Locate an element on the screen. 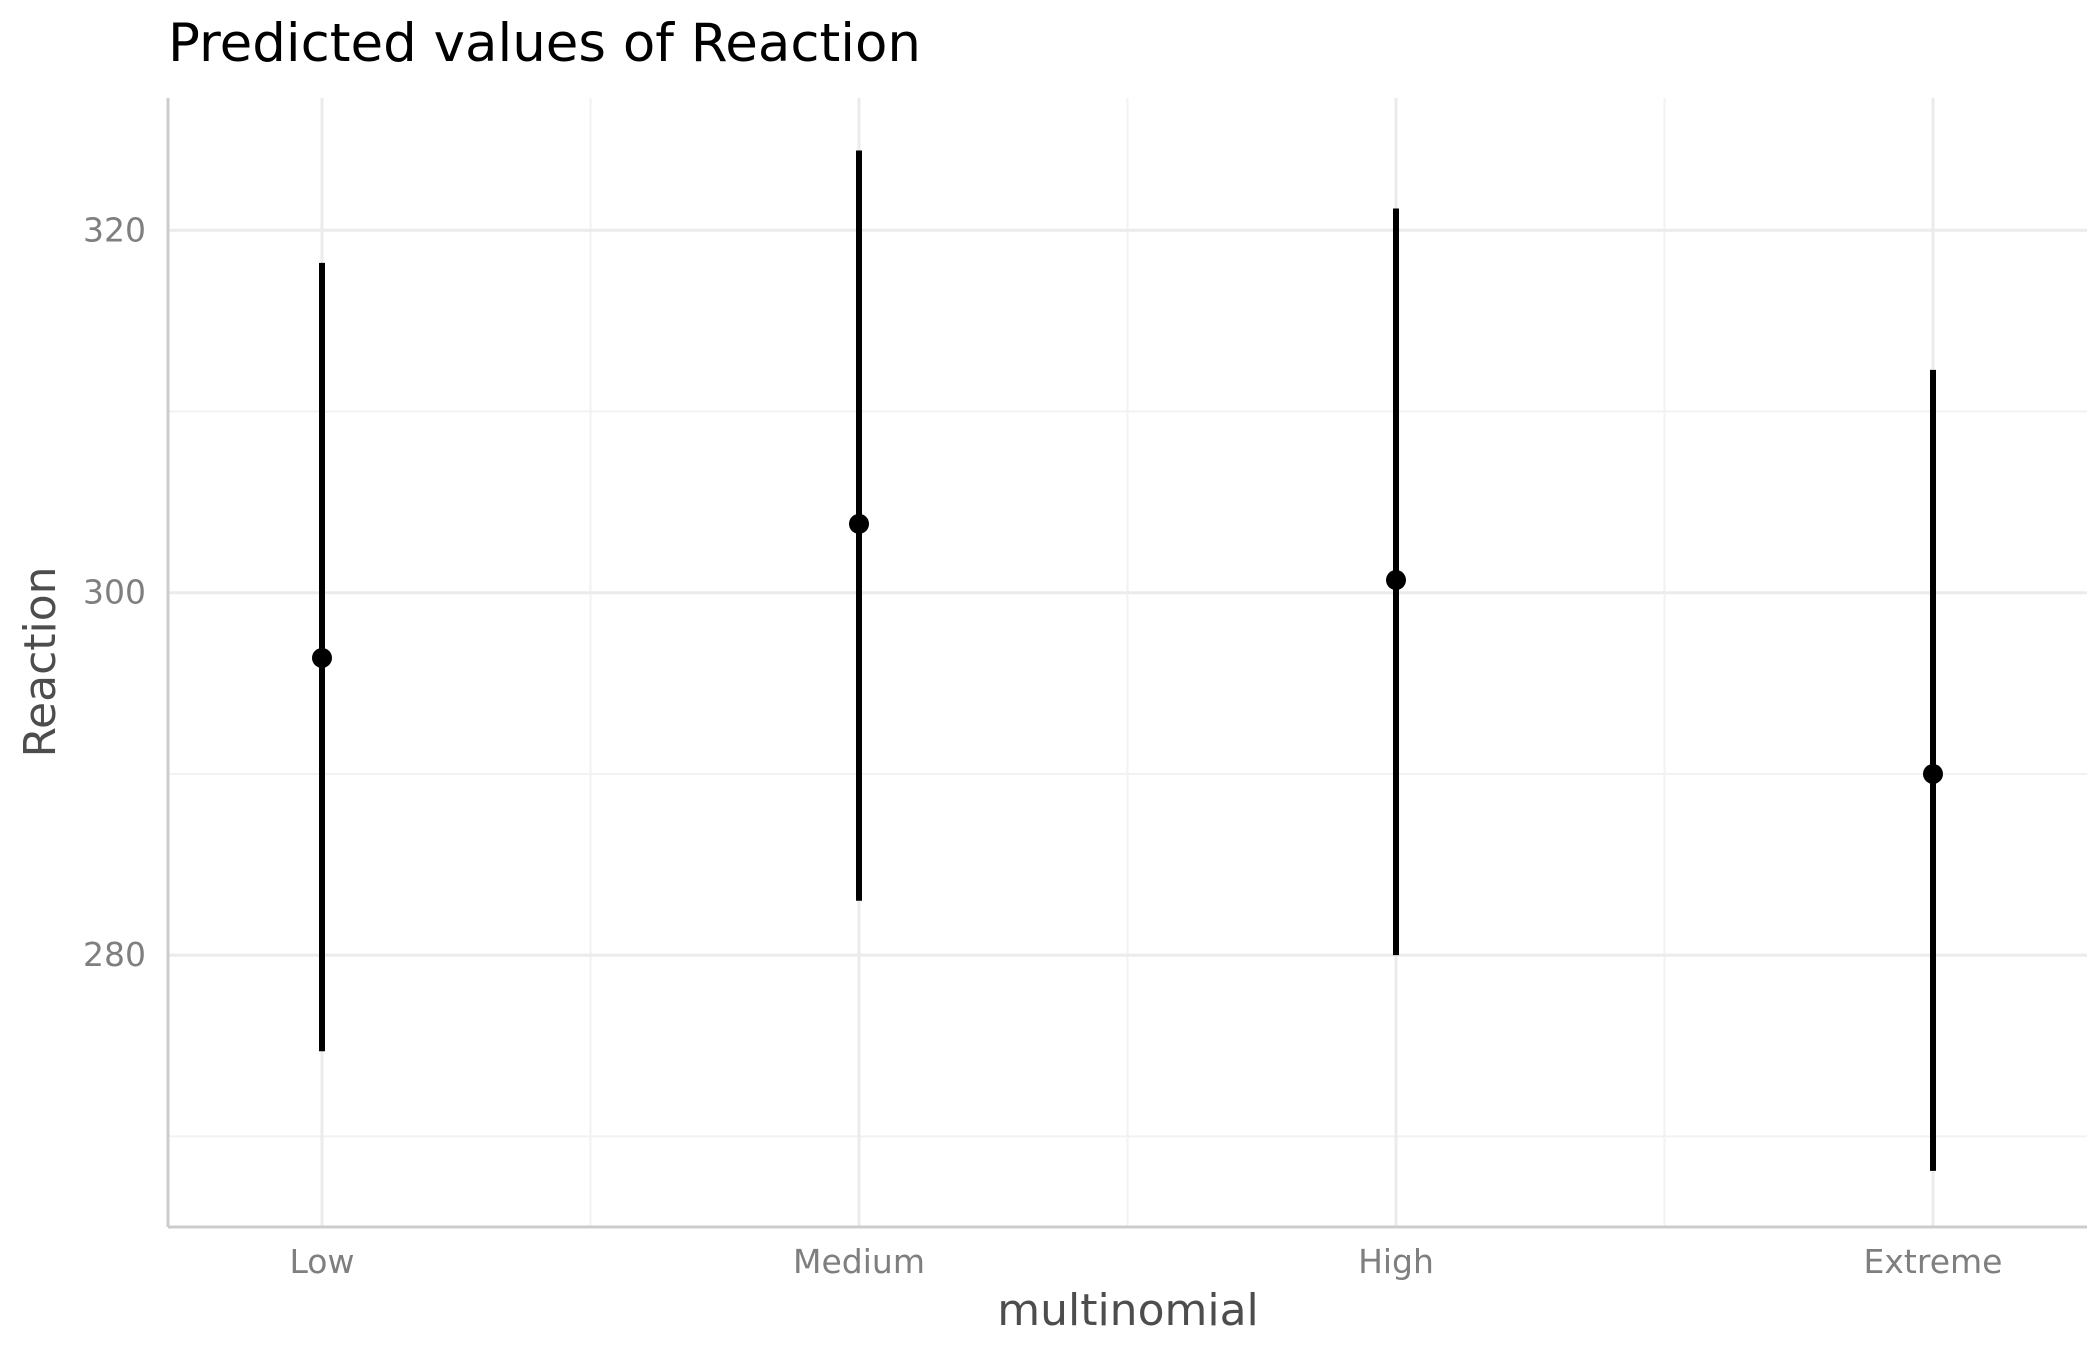 The width and height of the screenshot is (2100, 1355). x-tick-label: Low is located at coordinates (322, 1261).